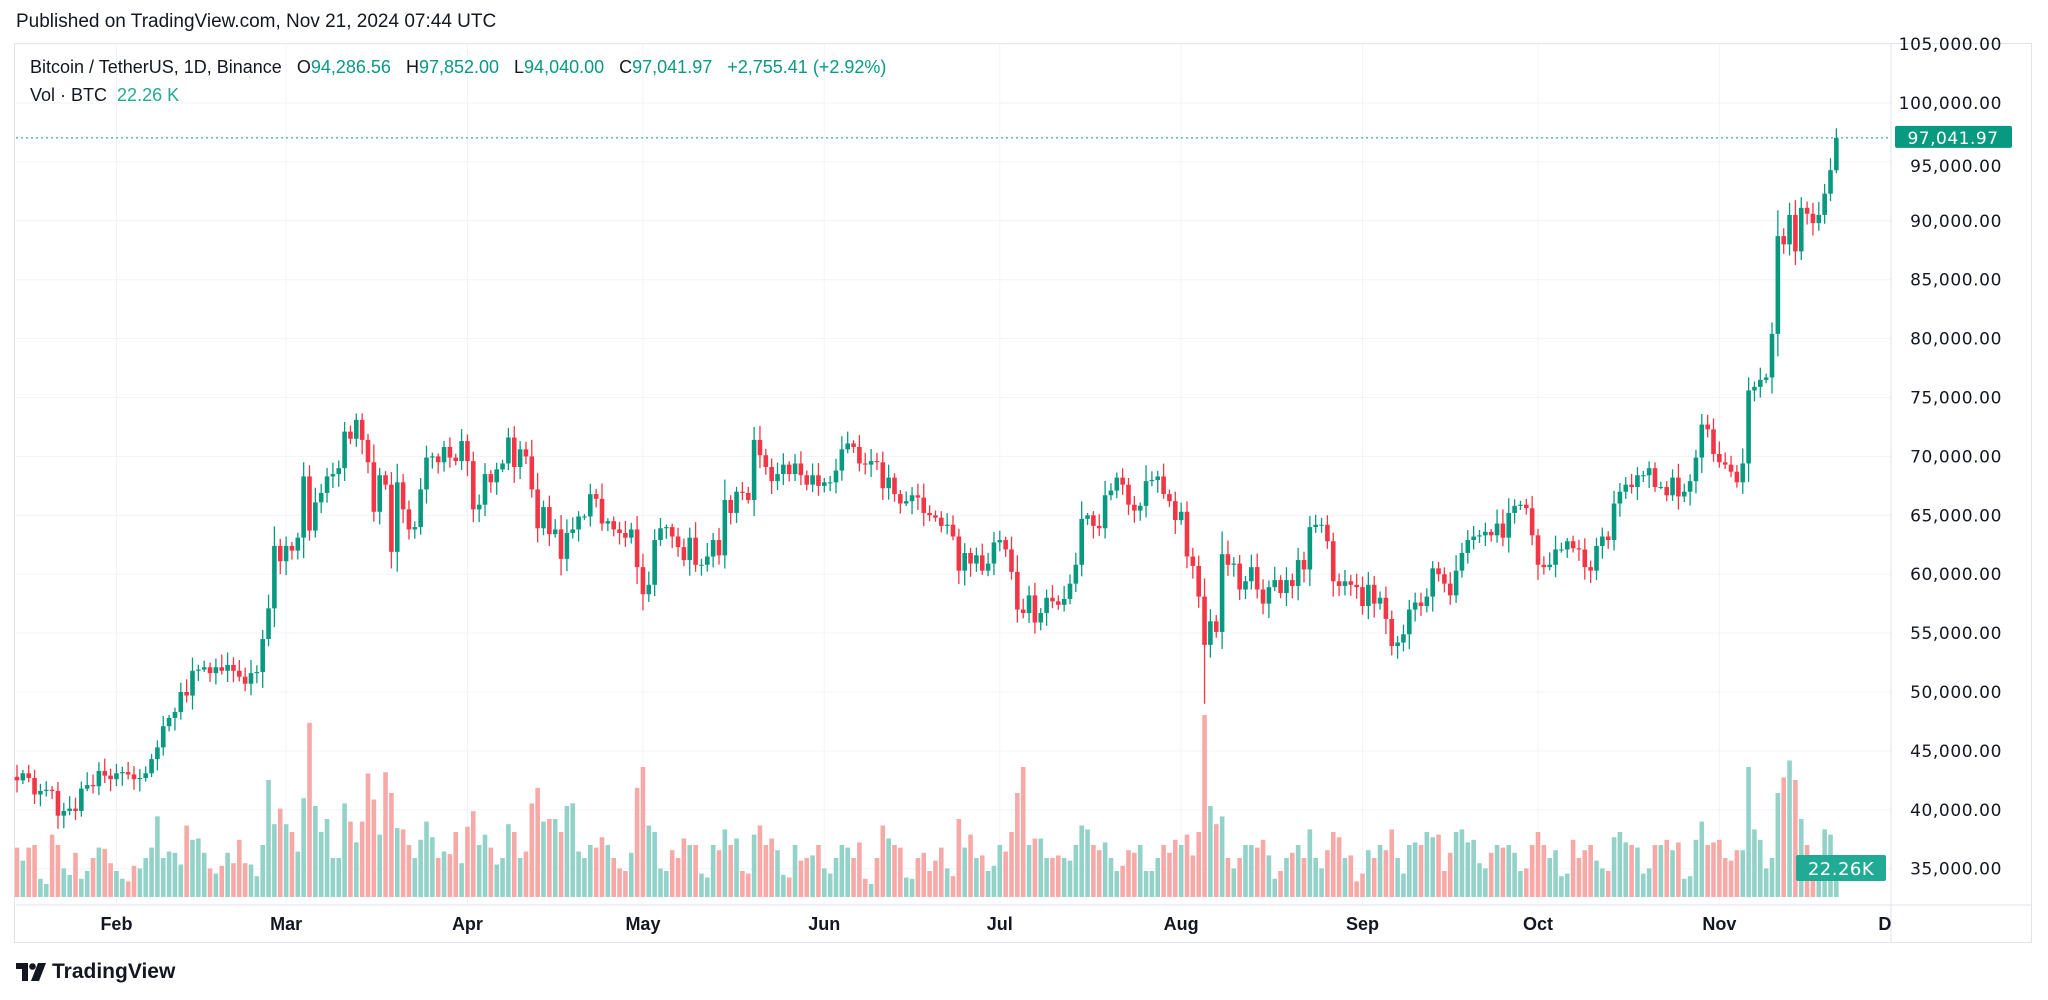  Describe the element at coordinates (642, 924) in the screenshot. I see `x-tick-label: May` at that location.